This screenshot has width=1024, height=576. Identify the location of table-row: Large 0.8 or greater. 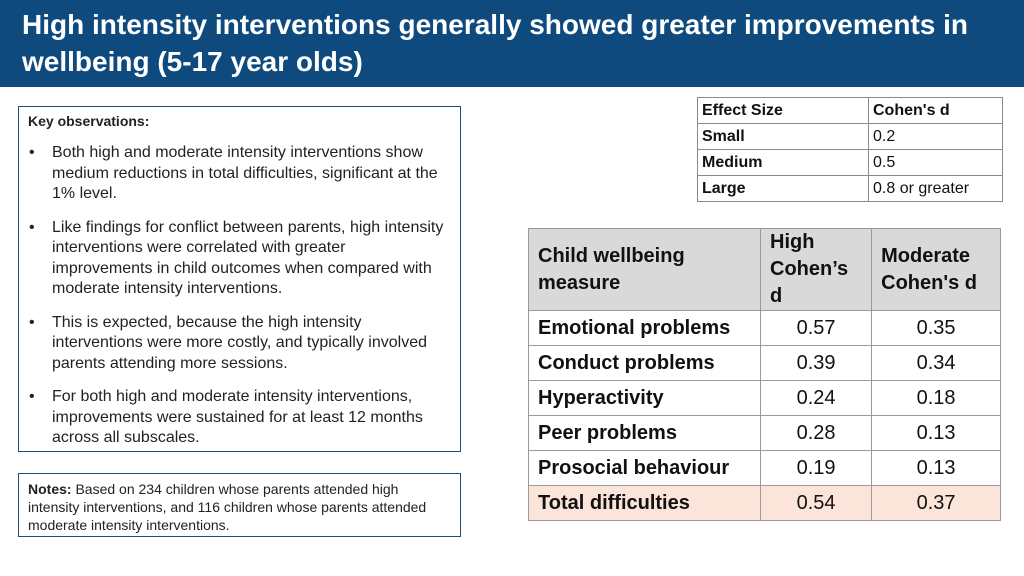
(850, 188).